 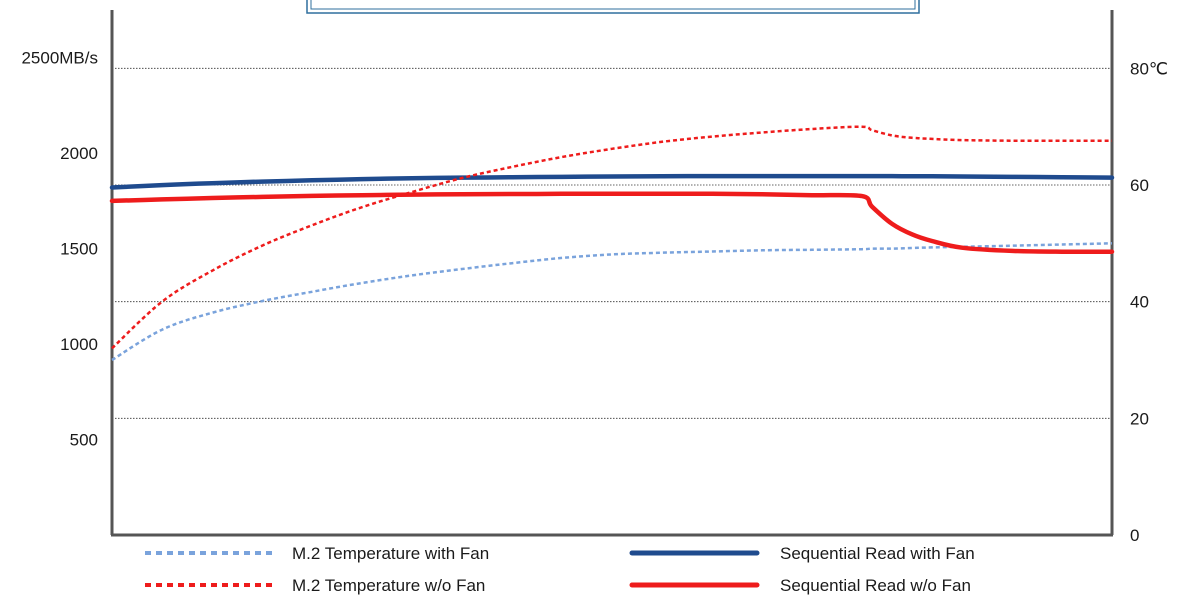 I want to click on left-tick-label-1000: 1000, so click(x=79, y=344).